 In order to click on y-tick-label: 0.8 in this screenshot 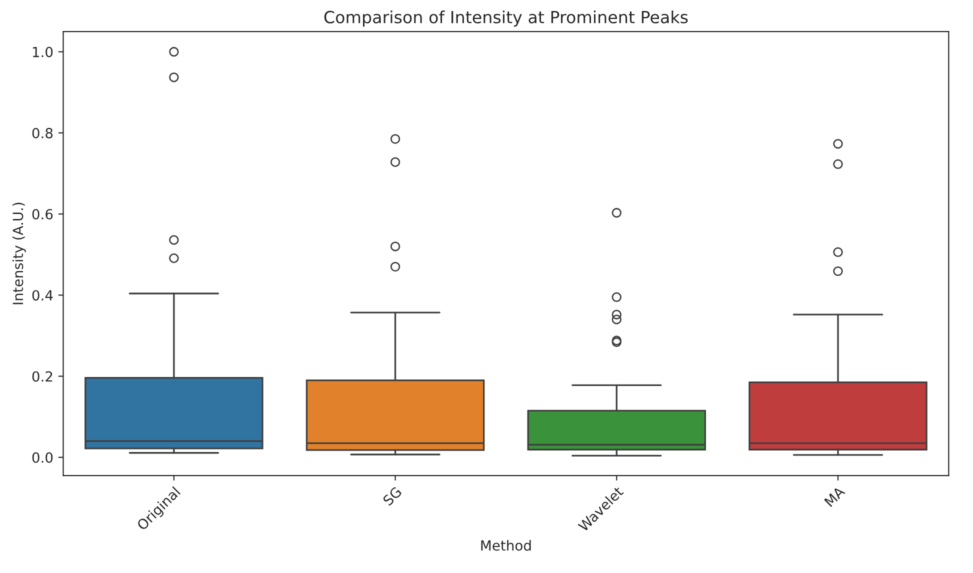, I will do `click(42, 133)`.